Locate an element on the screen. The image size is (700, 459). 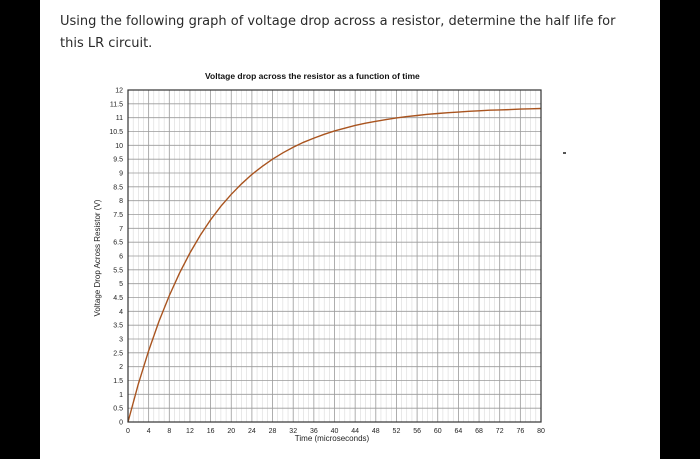
y-tick-label: 5 is located at coordinates (121, 284).